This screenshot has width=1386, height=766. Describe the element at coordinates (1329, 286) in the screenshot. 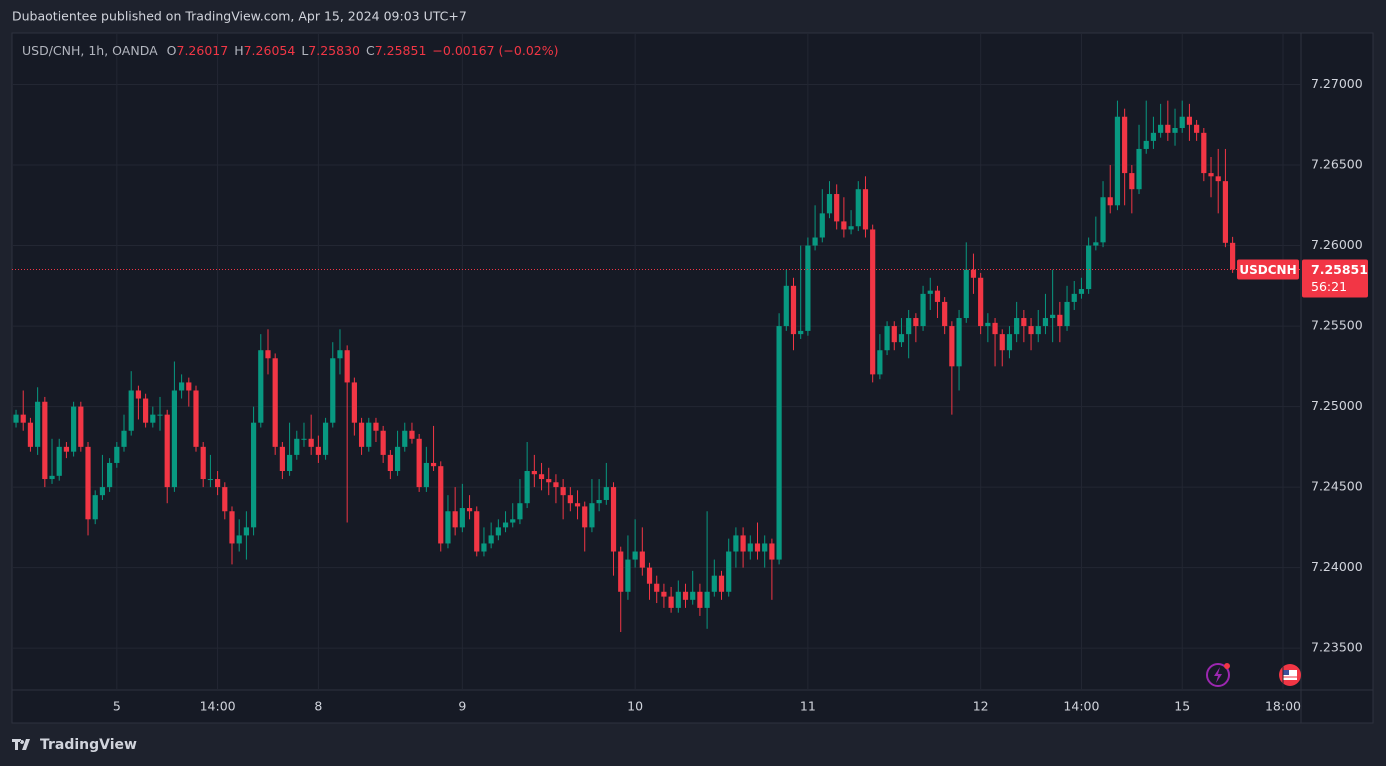

I see `countdown: 56:21` at that location.